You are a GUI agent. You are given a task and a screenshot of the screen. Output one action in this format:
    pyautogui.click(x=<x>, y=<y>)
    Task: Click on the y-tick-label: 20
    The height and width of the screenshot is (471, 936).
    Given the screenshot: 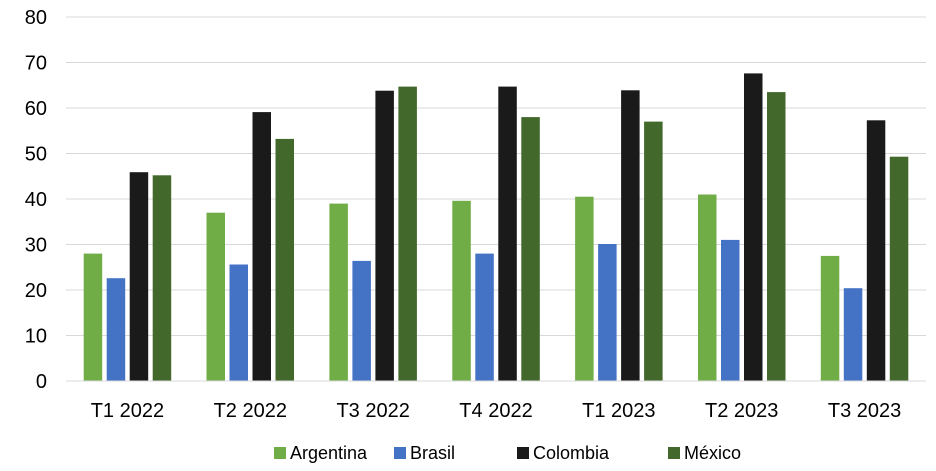 What is the action you would take?
    pyautogui.click(x=36, y=291)
    